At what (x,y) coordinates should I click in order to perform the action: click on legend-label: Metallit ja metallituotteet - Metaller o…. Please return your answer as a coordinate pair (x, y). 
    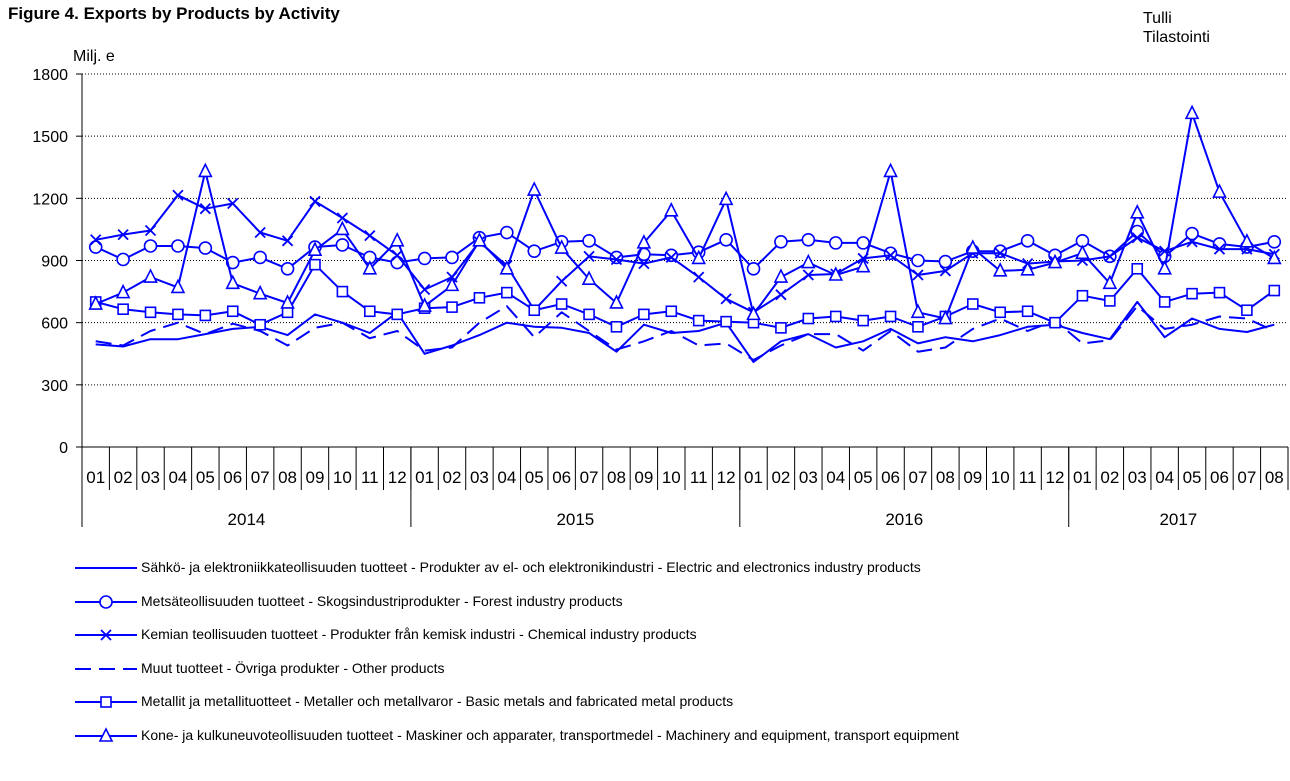
    Looking at the image, I should click on (437, 701).